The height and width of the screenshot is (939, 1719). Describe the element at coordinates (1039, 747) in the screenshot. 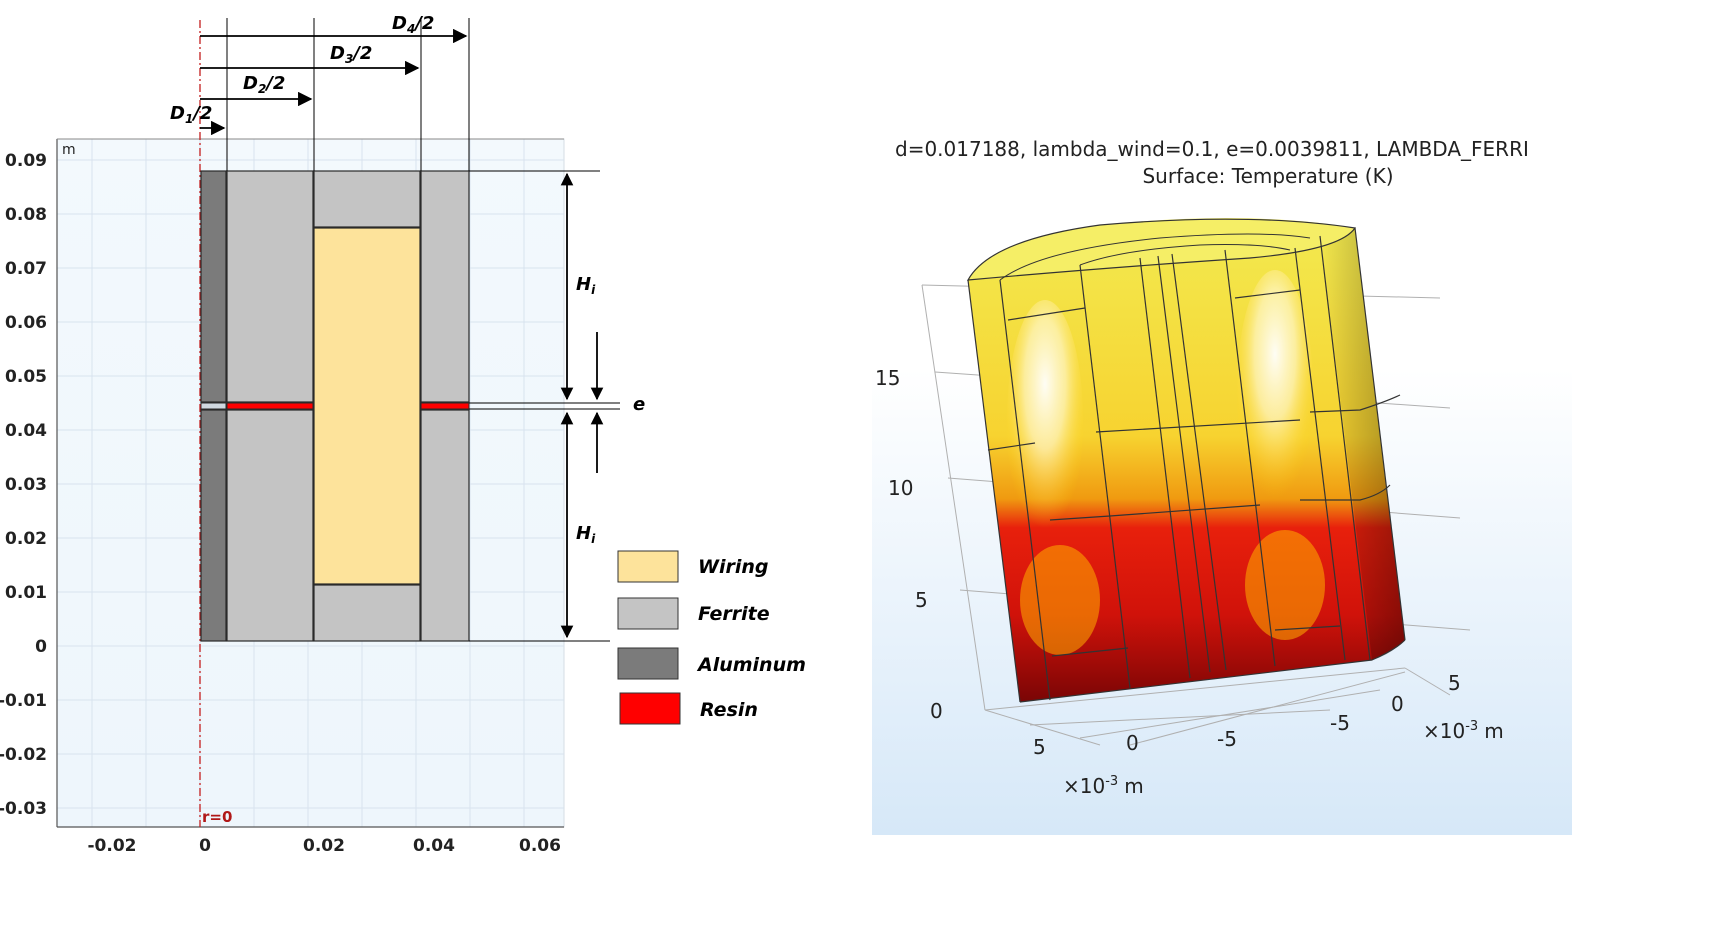

I see `x3d-tick-label: 5` at that location.